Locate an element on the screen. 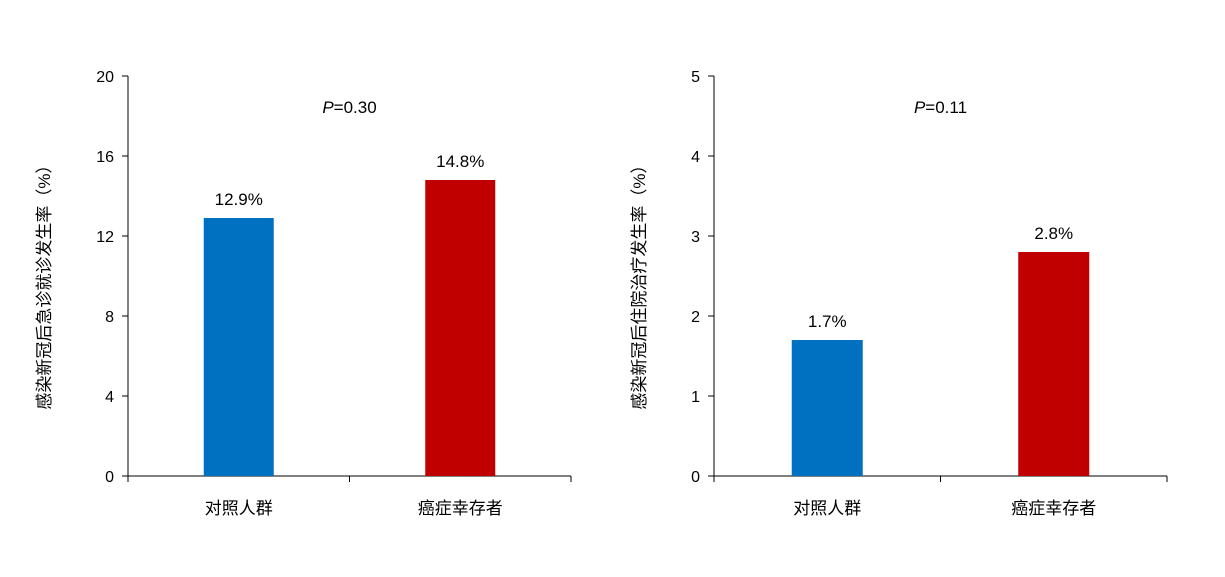 Image resolution: width=1225 pixels, height=577 pixels. y-tick-label: 8 is located at coordinates (109, 317).